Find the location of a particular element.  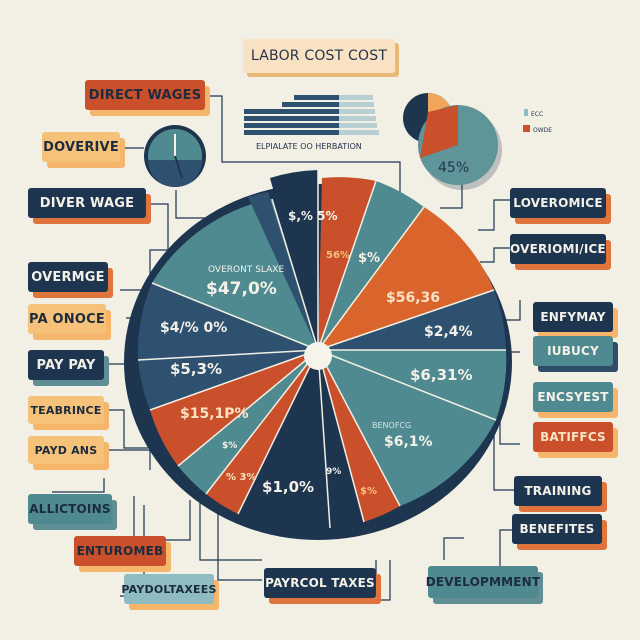

svg-text: $2,4% is located at coordinates (448, 332).